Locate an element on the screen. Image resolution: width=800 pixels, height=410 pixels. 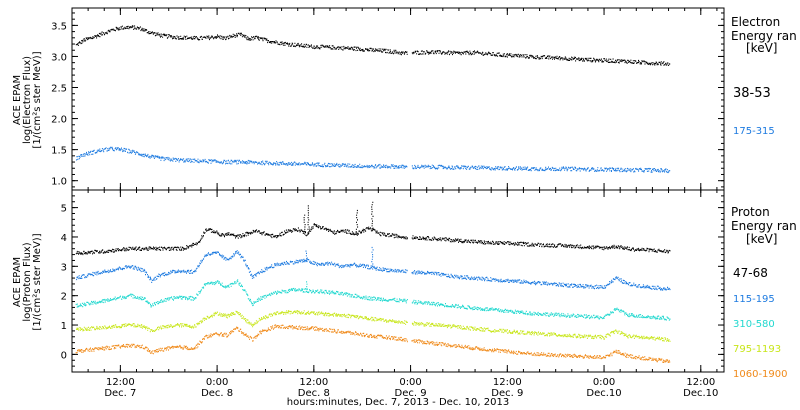
proton-ylabel-line1: ACE EPAM is located at coordinates (17, 282).